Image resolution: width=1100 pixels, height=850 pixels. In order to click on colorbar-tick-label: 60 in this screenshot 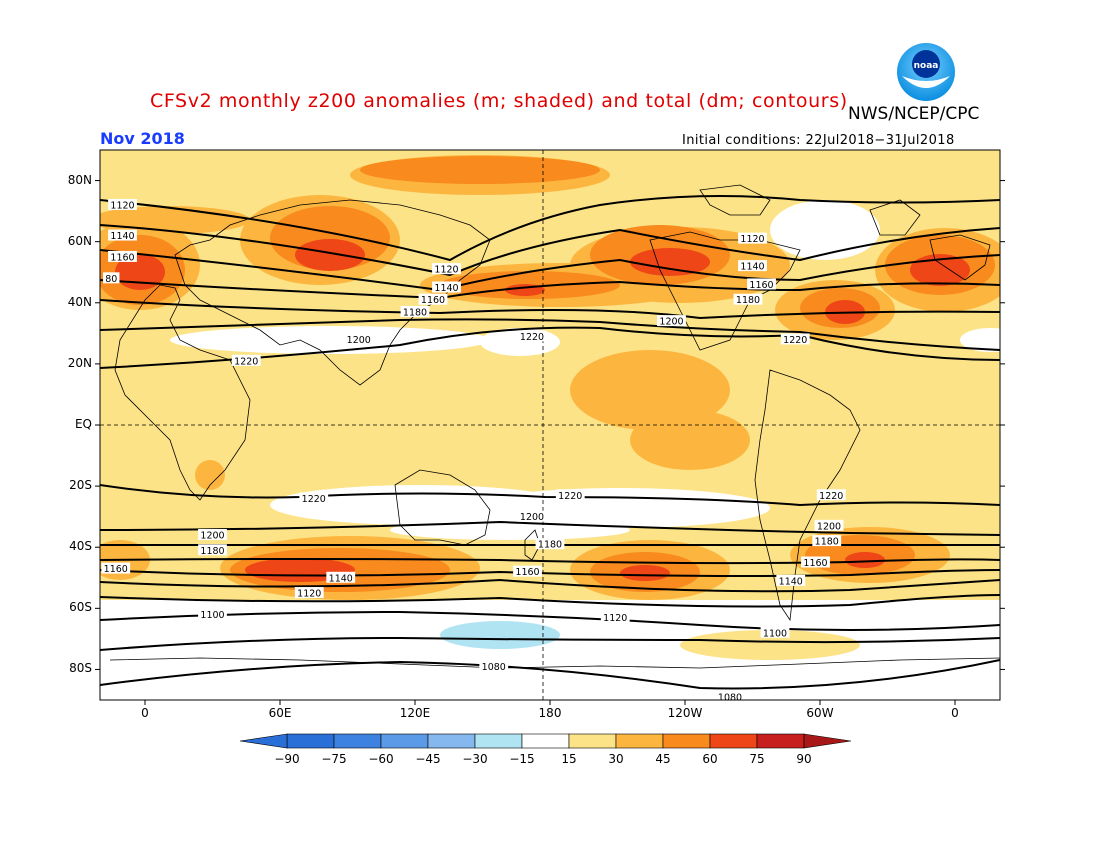, I will do `click(710, 759)`.